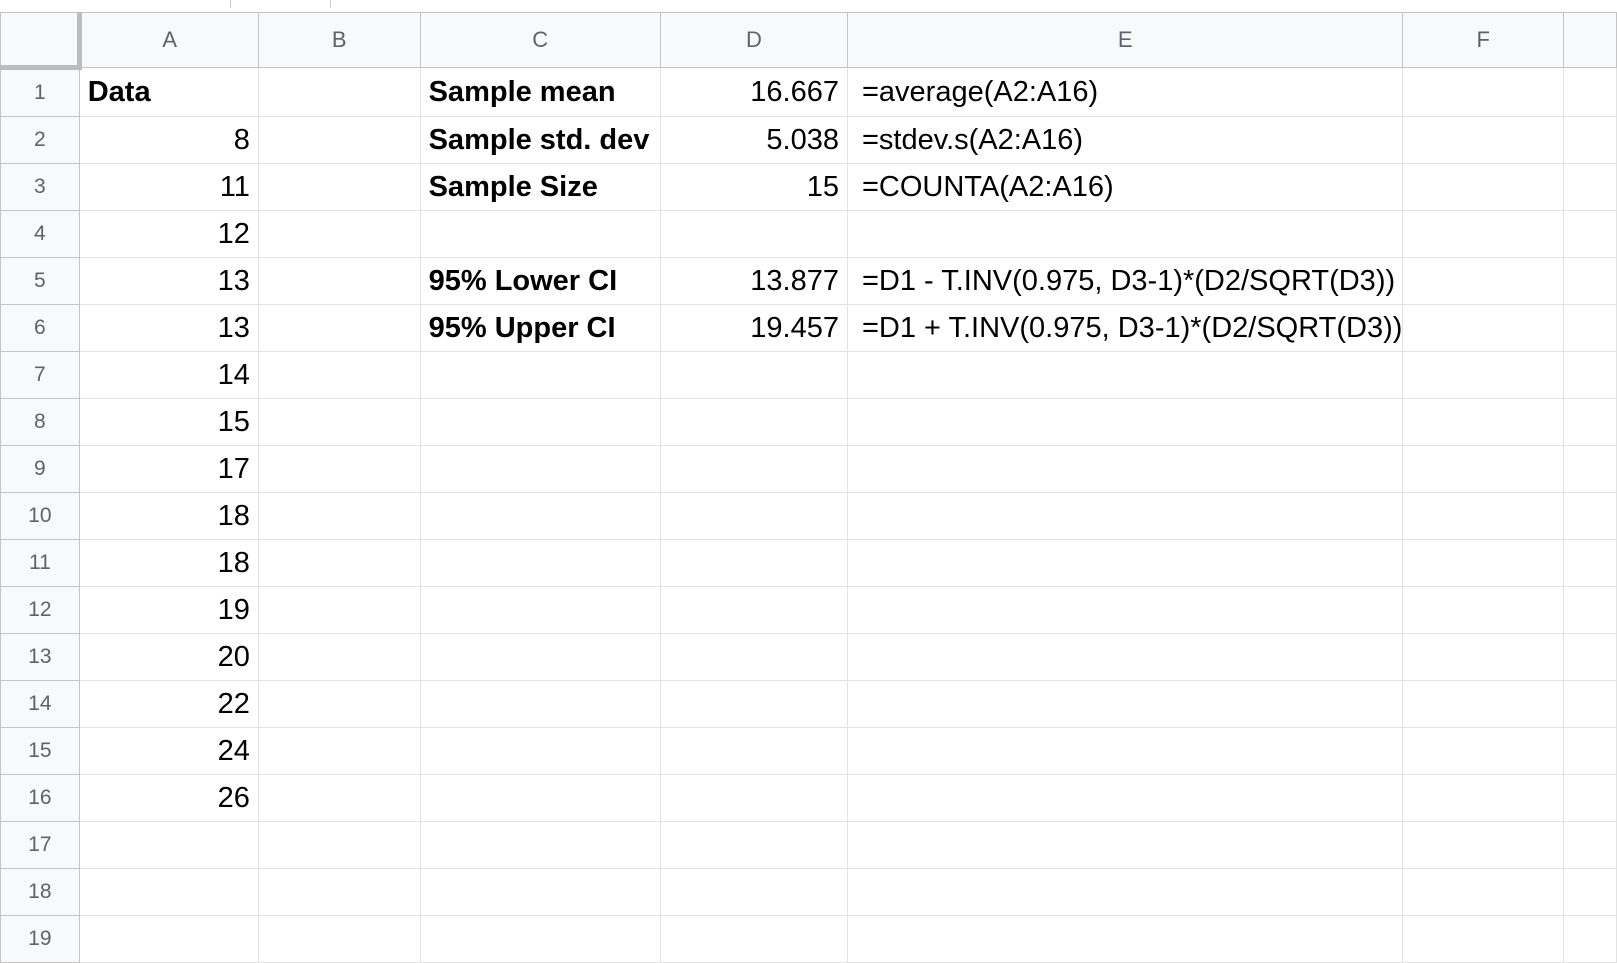 The width and height of the screenshot is (1617, 963). Describe the element at coordinates (1125, 892) in the screenshot. I see `cell-e18` at that location.